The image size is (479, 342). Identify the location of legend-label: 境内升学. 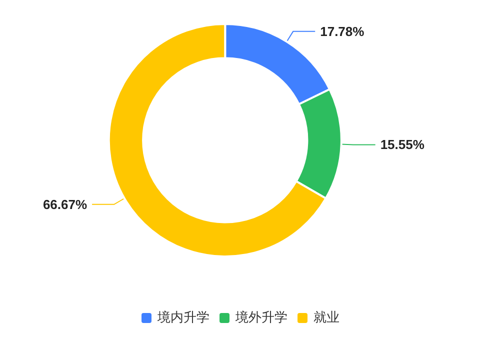
(183, 318).